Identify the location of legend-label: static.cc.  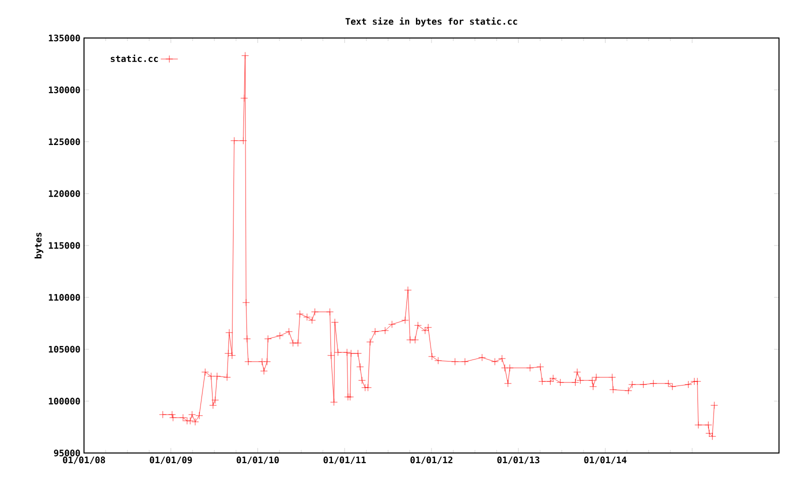
(134, 58).